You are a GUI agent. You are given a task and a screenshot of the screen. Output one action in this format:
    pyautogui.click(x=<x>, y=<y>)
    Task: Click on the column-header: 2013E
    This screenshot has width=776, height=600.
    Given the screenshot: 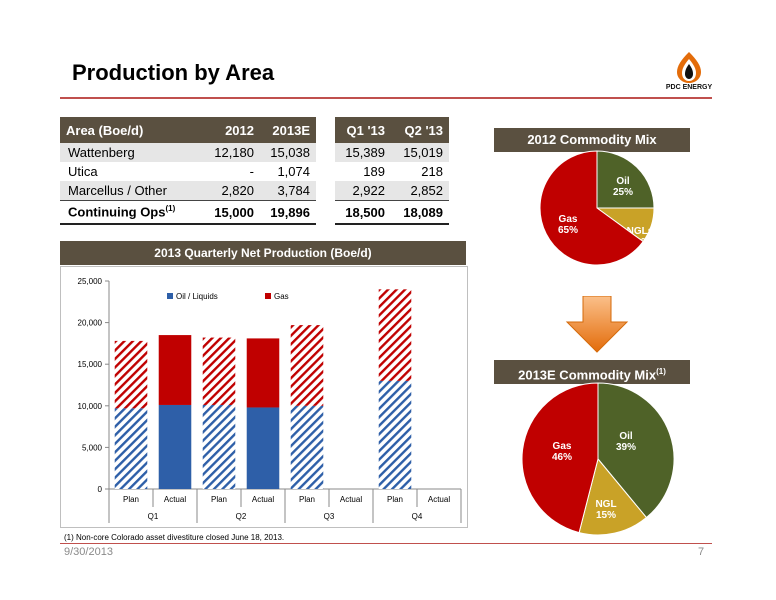 What is the action you would take?
    pyautogui.click(x=288, y=130)
    